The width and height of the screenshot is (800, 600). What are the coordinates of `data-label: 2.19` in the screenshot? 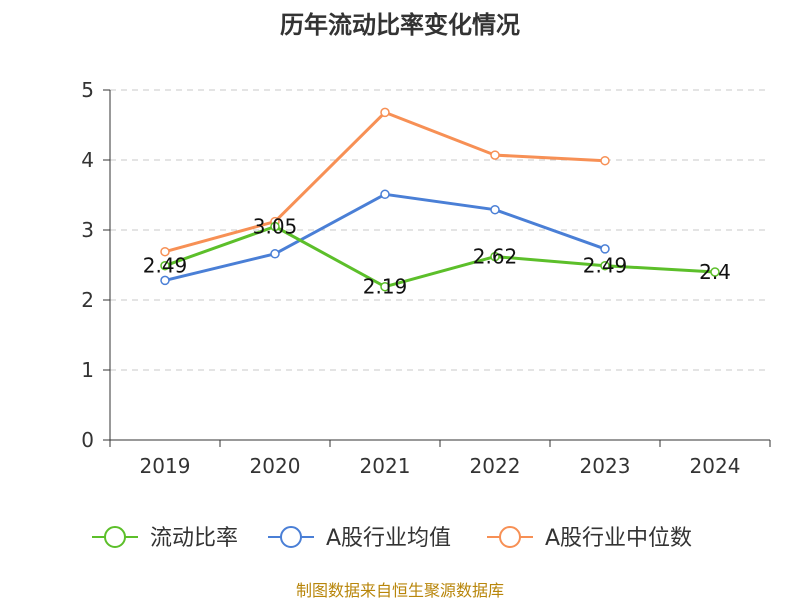 It's located at (385, 287).